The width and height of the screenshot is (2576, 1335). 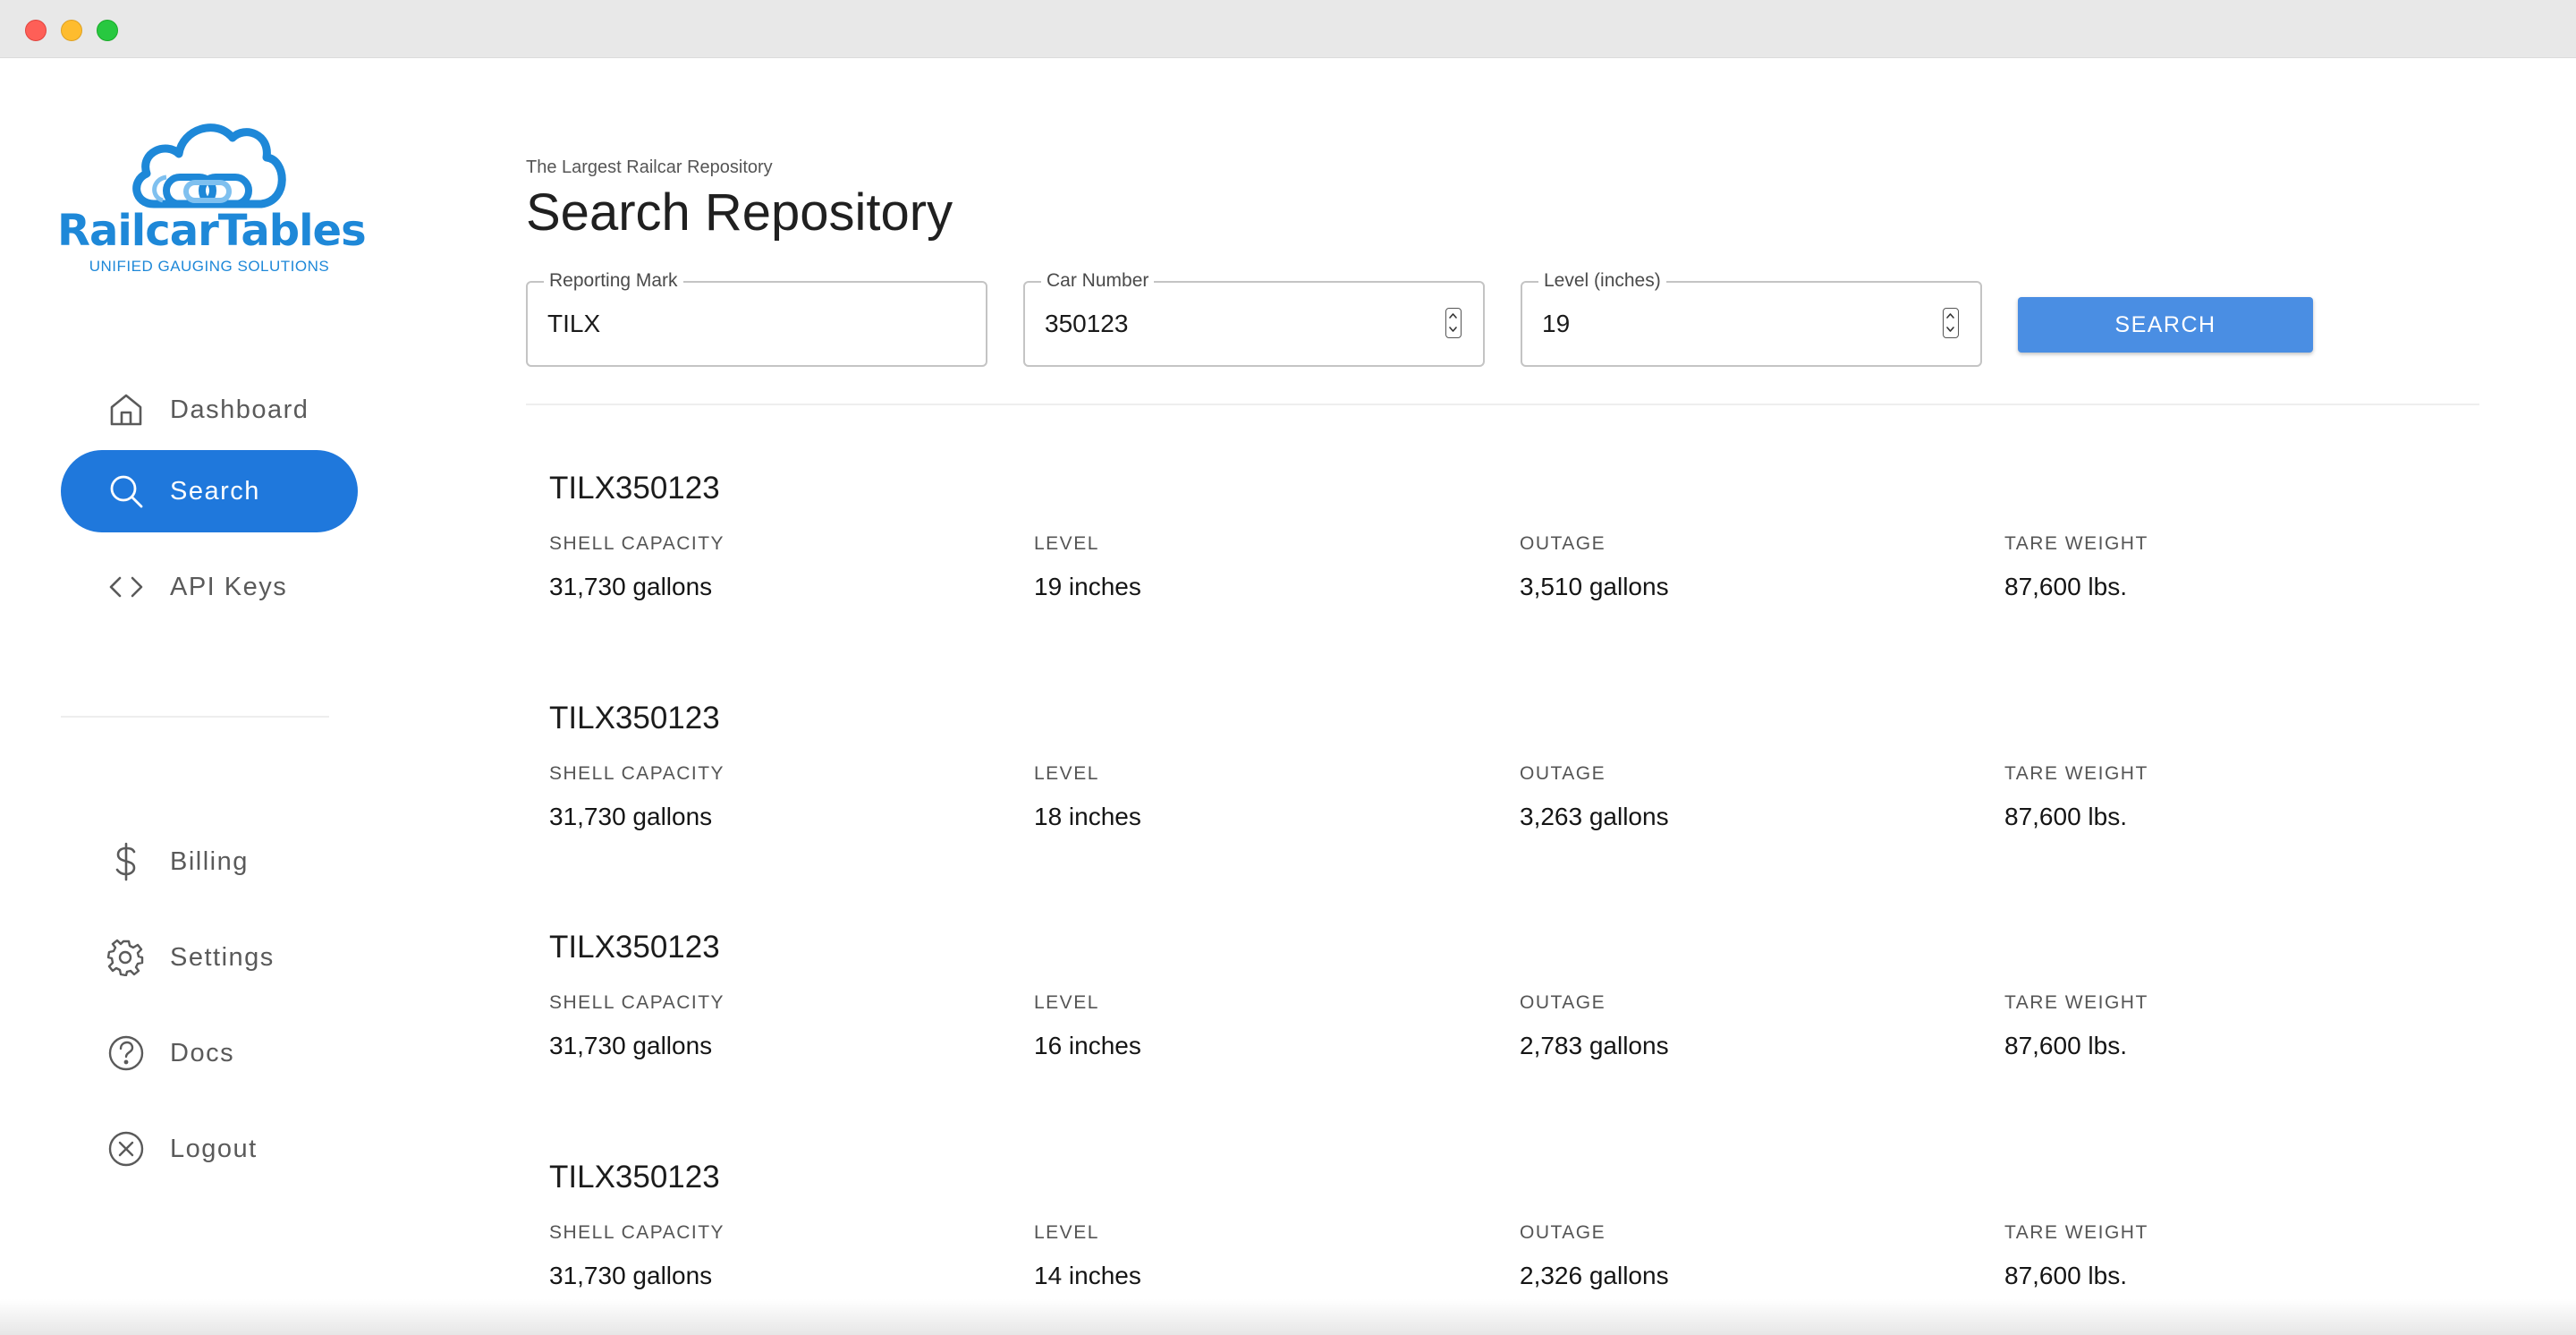 I want to click on window-minimize-button, so click(x=71, y=30).